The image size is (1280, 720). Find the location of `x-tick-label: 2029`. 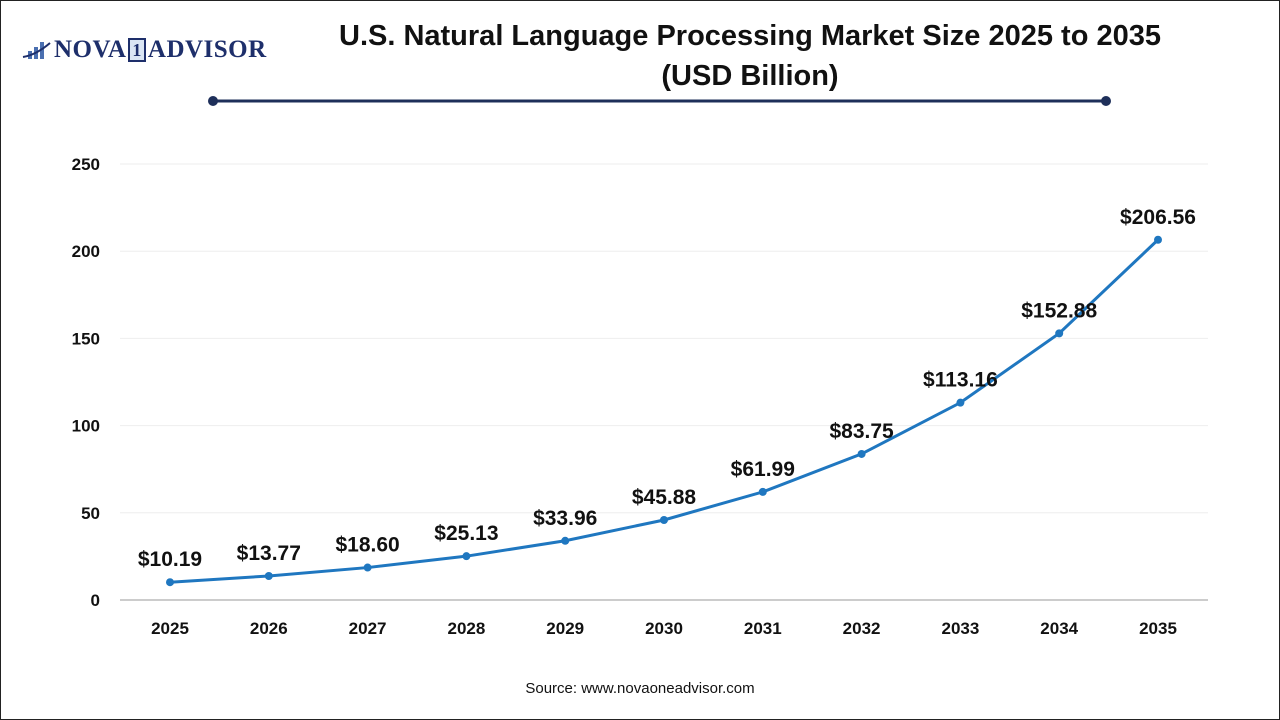

x-tick-label: 2029 is located at coordinates (565, 628).